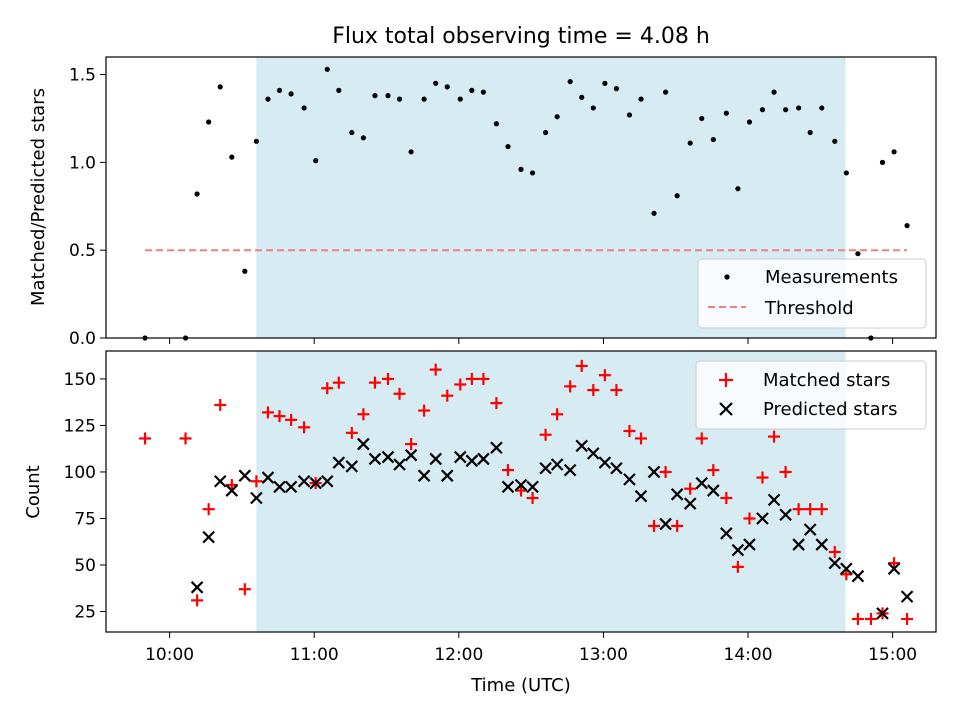 This screenshot has width=960, height=724. What do you see at coordinates (82, 339) in the screenshot?
I see `top-y-tick-label: 0.0` at bounding box center [82, 339].